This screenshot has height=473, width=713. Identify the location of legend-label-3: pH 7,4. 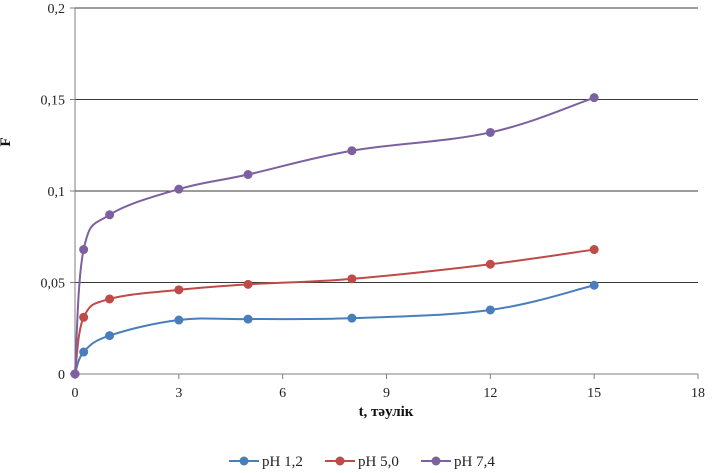
(474, 462).